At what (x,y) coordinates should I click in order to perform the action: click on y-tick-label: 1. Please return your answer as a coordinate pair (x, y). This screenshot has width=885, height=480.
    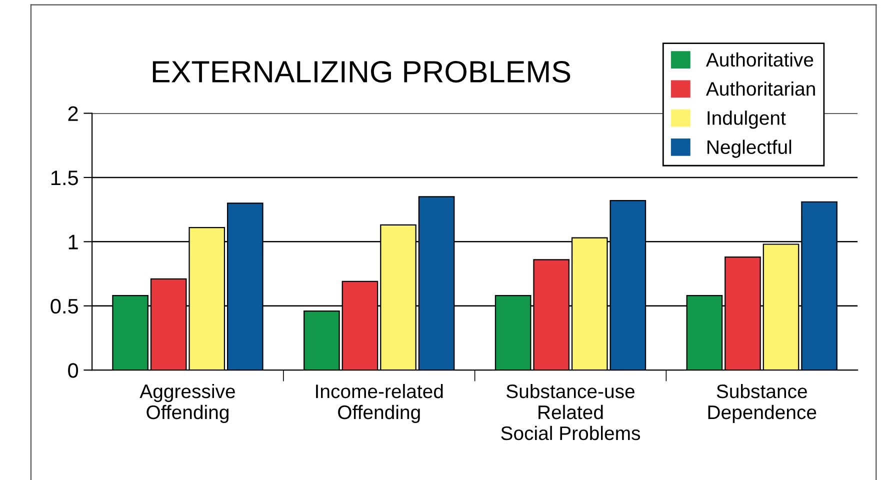
    Looking at the image, I should click on (73, 242).